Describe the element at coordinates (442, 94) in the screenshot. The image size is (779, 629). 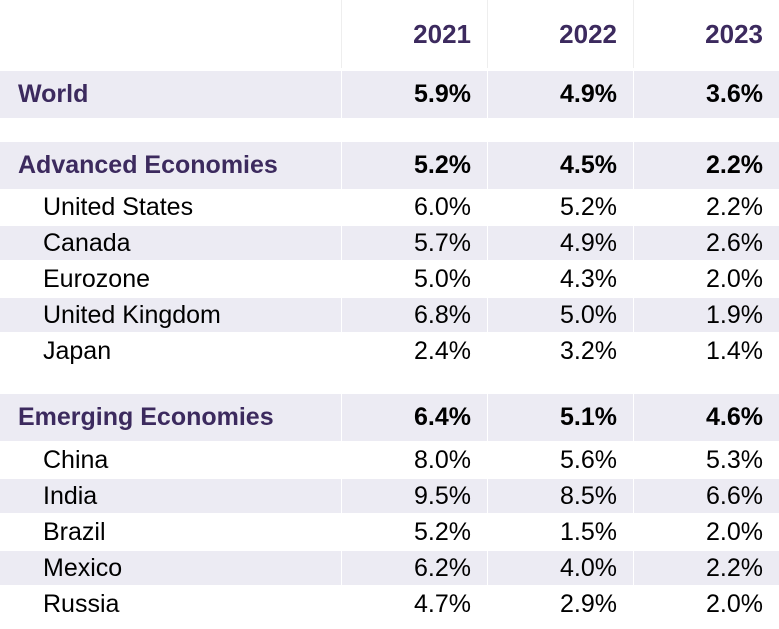
I see `cell-value-2021: 5.9%` at that location.